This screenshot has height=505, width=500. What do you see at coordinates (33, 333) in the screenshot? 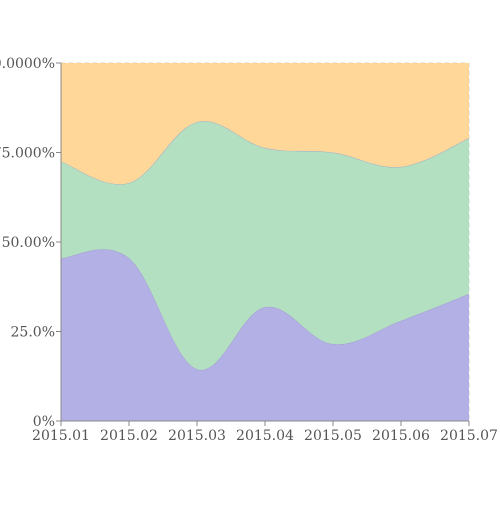
I see `y-tick-label: 25.0%` at bounding box center [33, 333].